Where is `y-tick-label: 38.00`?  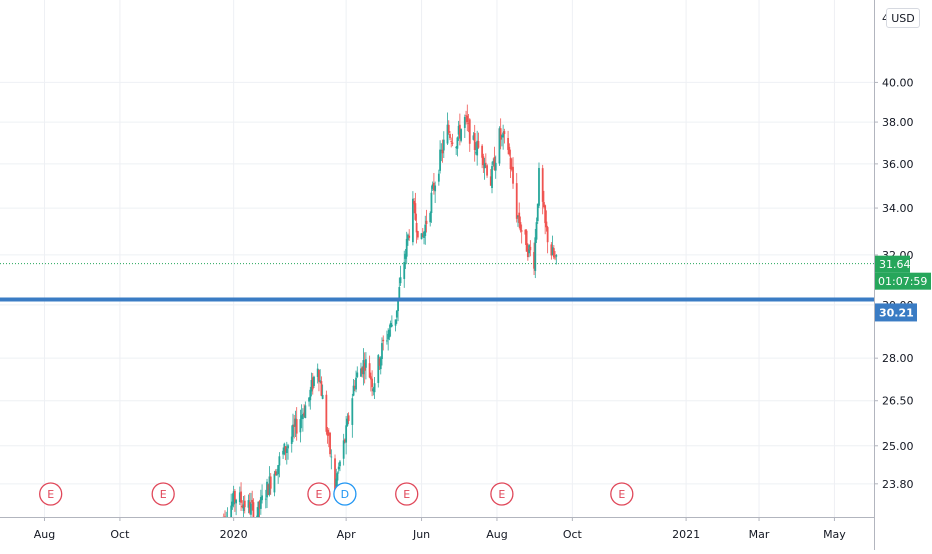
y-tick-label: 38.00 is located at coordinates (898, 122).